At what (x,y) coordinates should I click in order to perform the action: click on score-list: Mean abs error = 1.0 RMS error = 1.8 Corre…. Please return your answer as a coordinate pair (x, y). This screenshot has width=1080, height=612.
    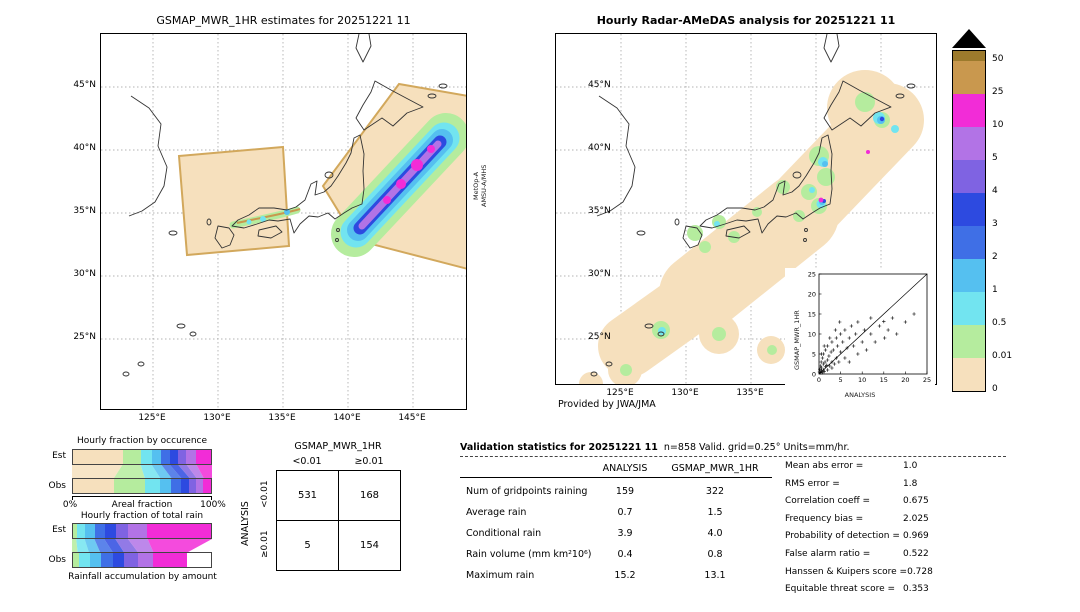
    Looking at the image, I should click on (859, 531).